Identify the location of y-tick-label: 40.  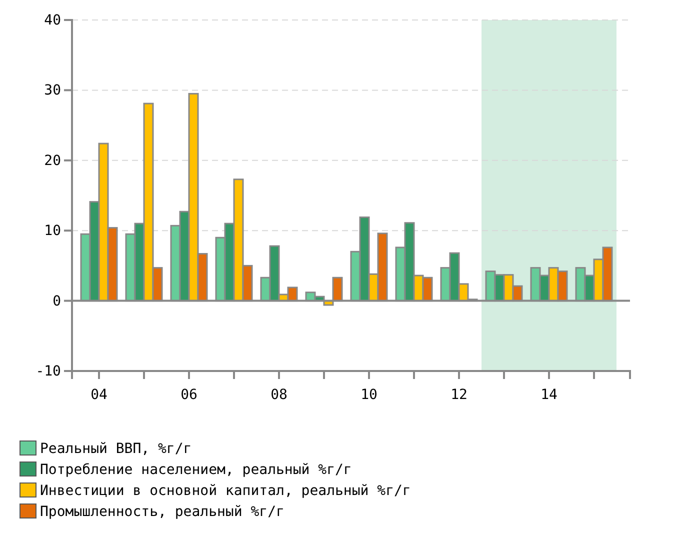
(52, 20).